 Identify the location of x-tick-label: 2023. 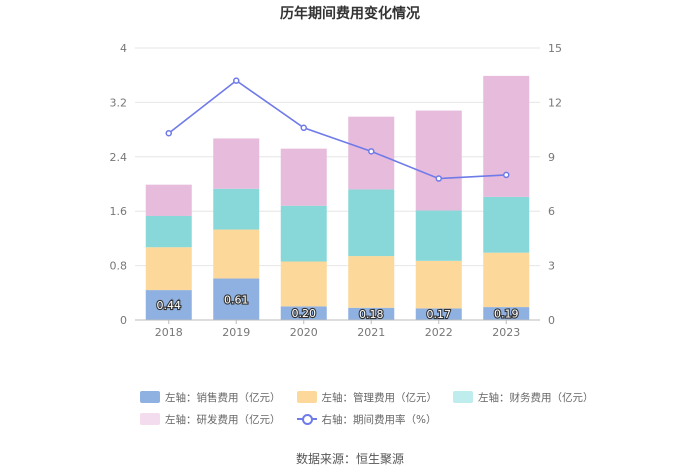
(506, 332).